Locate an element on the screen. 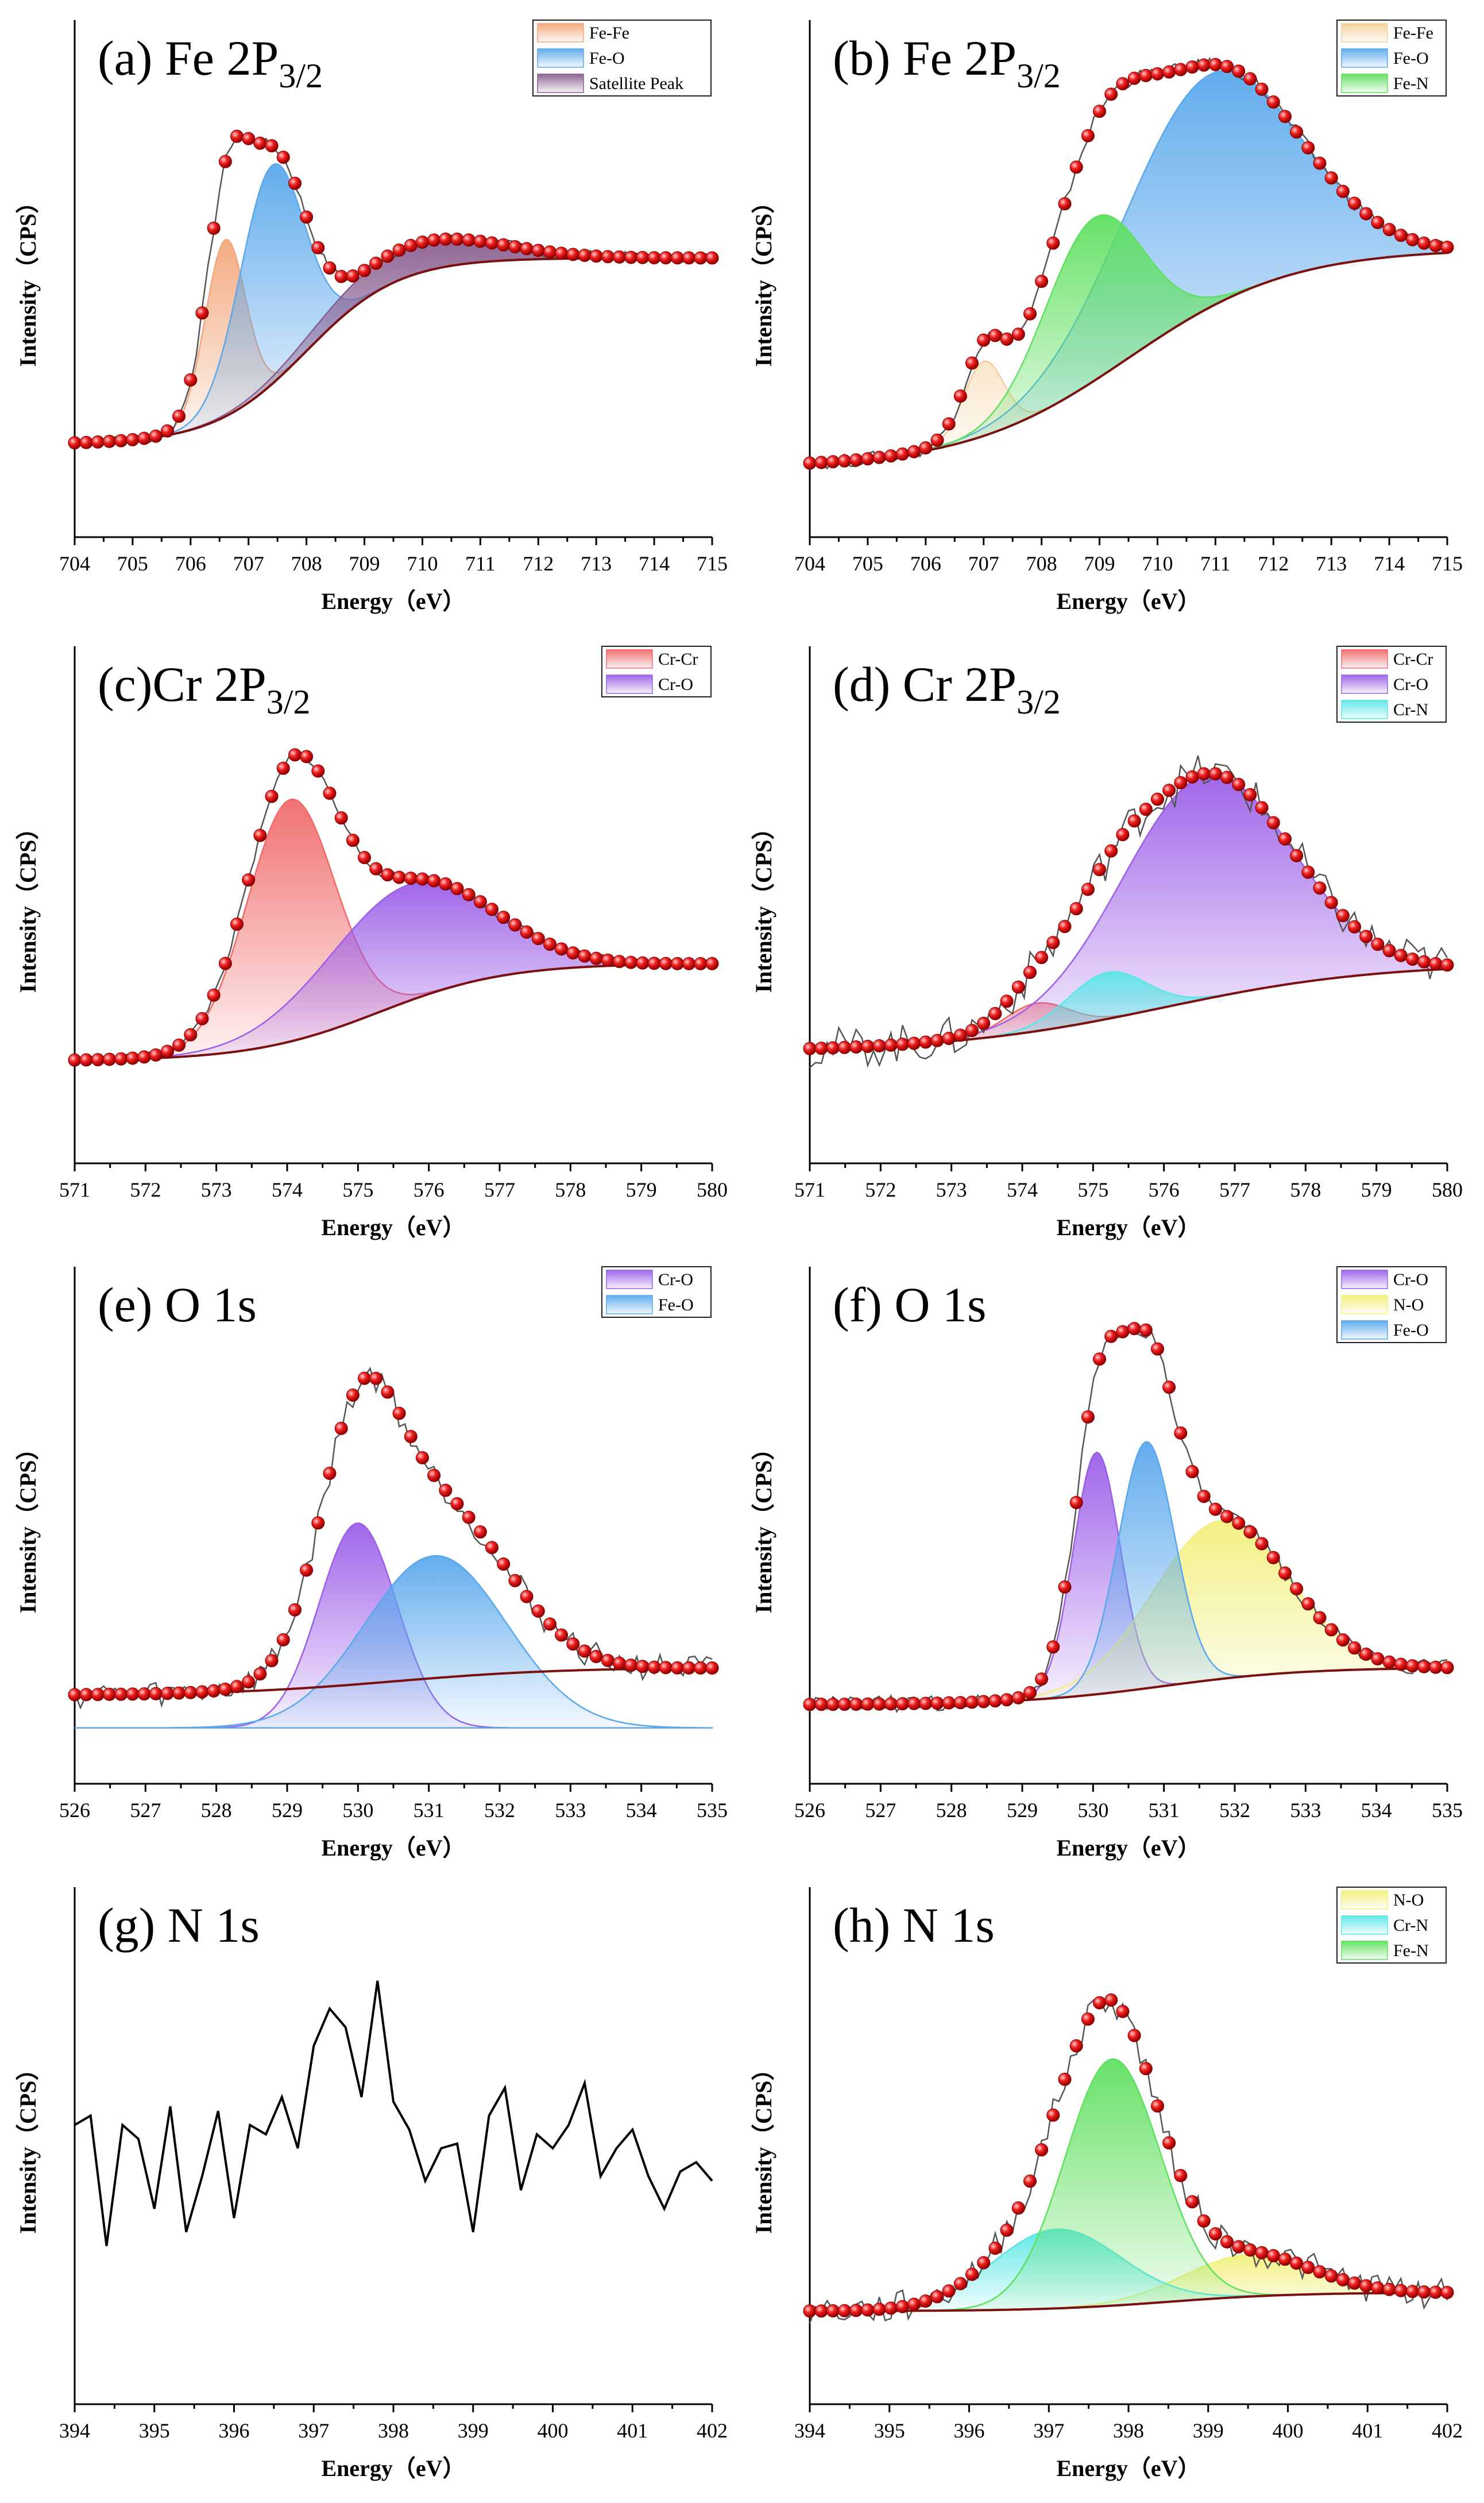 The width and height of the screenshot is (1484, 2503). x-tick-label: 574 is located at coordinates (1022, 1189).